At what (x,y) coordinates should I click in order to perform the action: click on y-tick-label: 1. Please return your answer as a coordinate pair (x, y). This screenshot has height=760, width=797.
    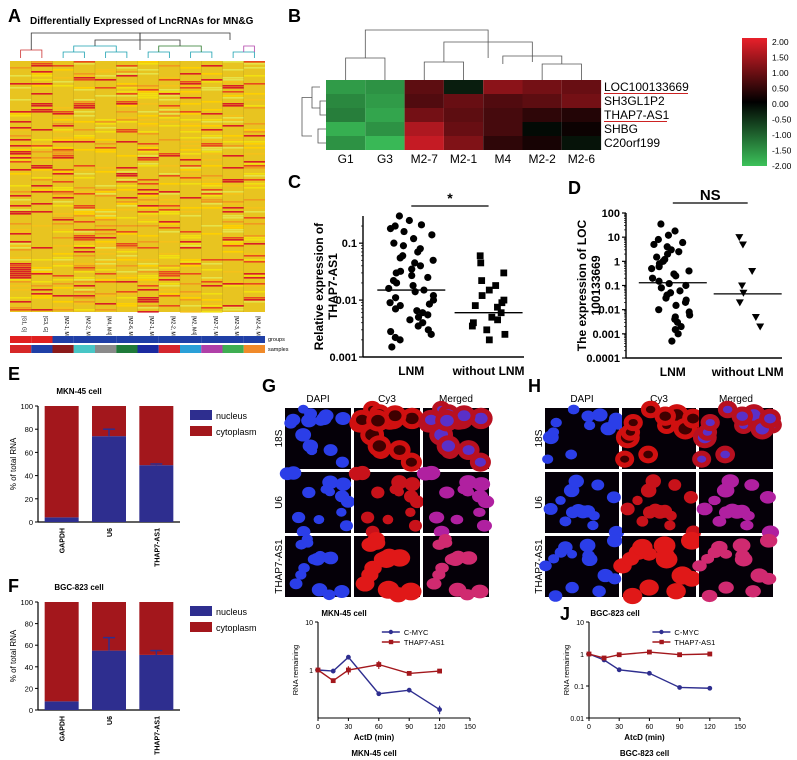
    Looking at the image, I should click on (311, 671).